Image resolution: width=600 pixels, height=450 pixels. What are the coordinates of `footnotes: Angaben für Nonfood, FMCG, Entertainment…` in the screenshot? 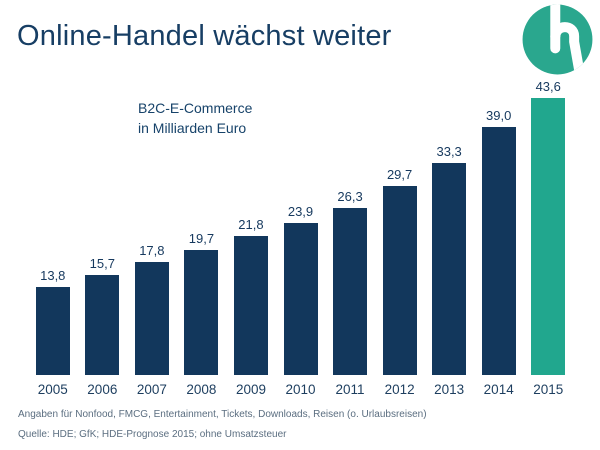 It's located at (222, 425).